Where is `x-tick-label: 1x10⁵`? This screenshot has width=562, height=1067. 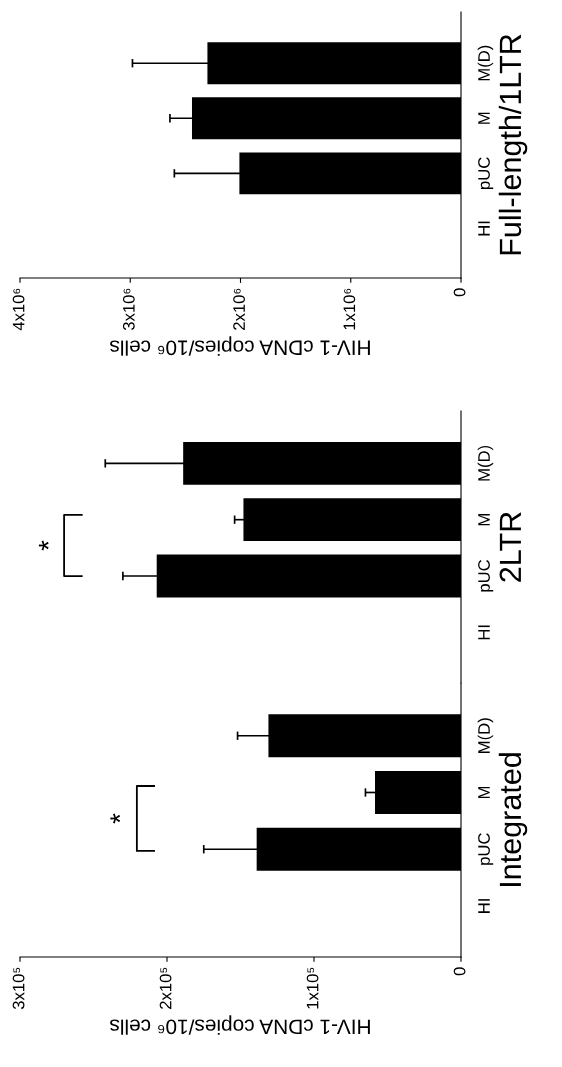 x-tick-label: 1x10⁵ is located at coordinates (312, 988).